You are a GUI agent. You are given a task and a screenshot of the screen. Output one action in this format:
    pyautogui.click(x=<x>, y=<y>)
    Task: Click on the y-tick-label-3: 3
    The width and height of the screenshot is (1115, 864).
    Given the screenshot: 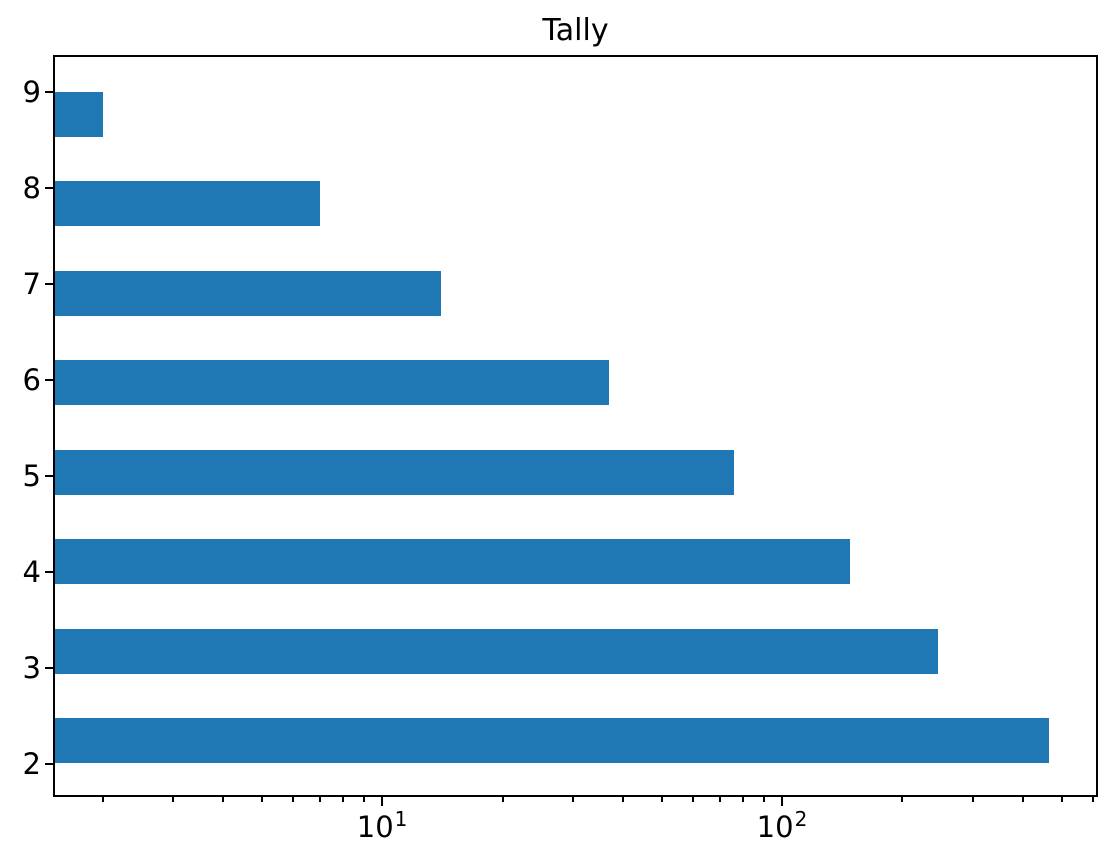 What is the action you would take?
    pyautogui.click(x=31, y=667)
    